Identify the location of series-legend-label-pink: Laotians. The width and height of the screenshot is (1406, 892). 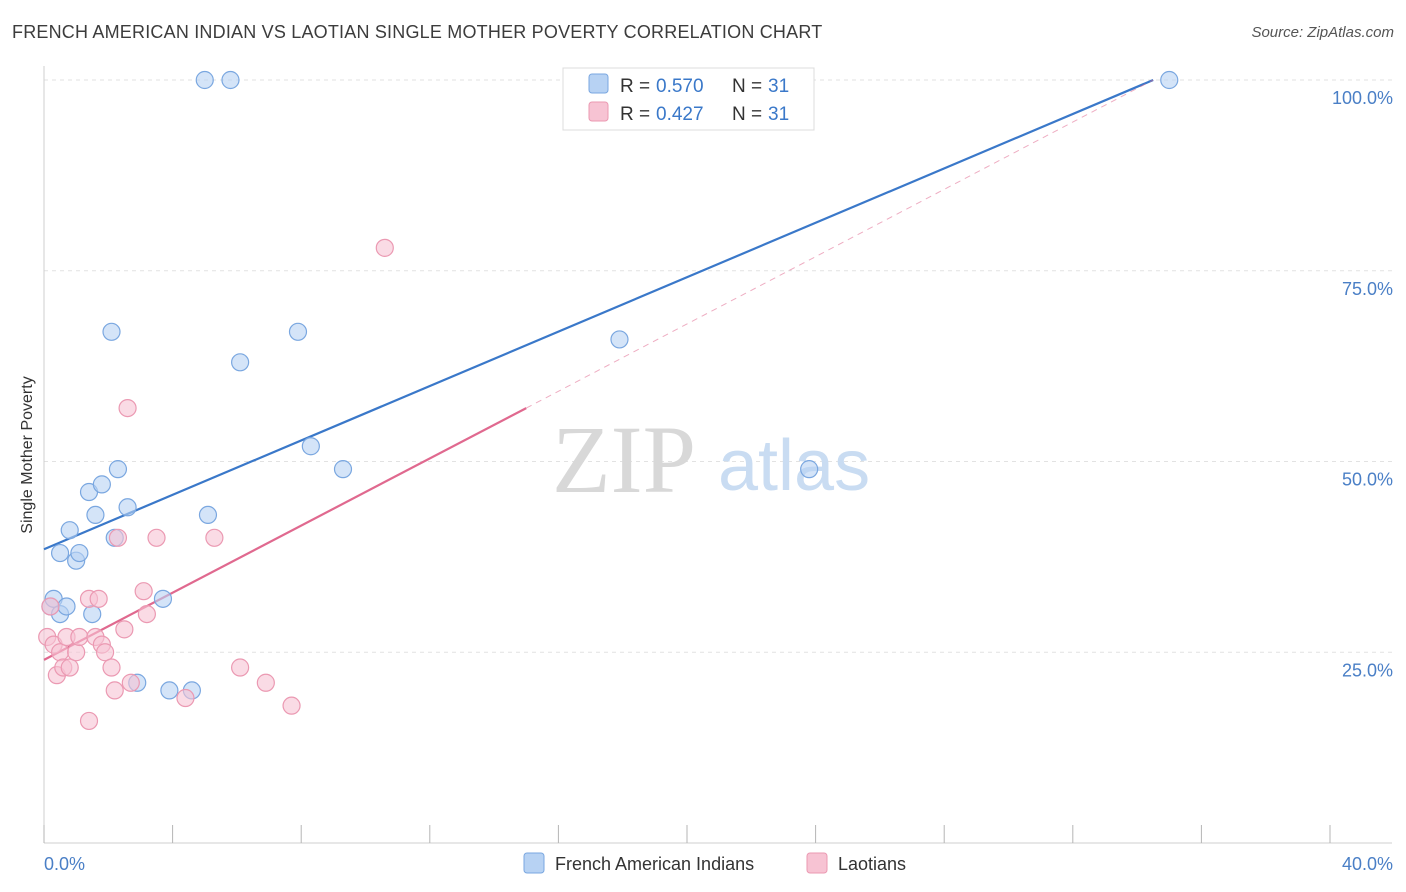
(872, 864).